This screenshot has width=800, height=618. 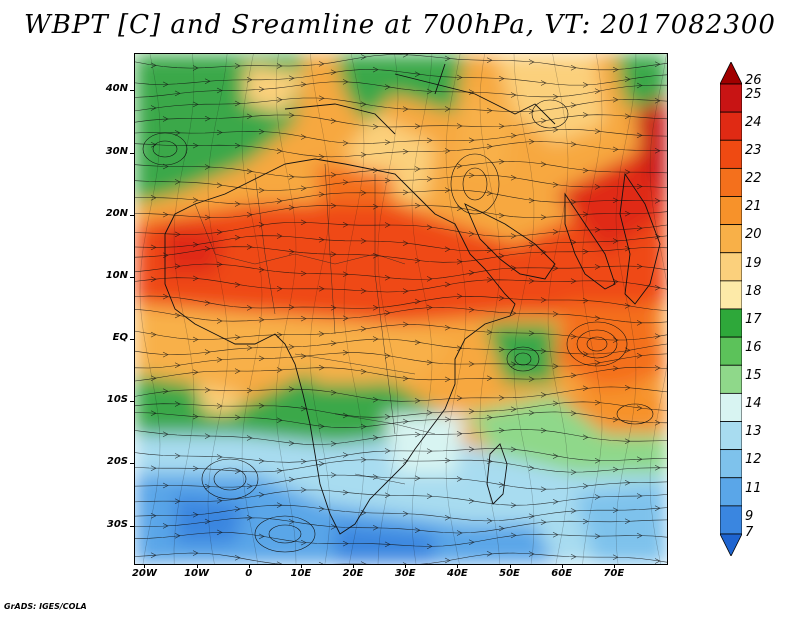 What do you see at coordinates (116, 275) in the screenshot?
I see `lat-label: 10N` at bounding box center [116, 275].